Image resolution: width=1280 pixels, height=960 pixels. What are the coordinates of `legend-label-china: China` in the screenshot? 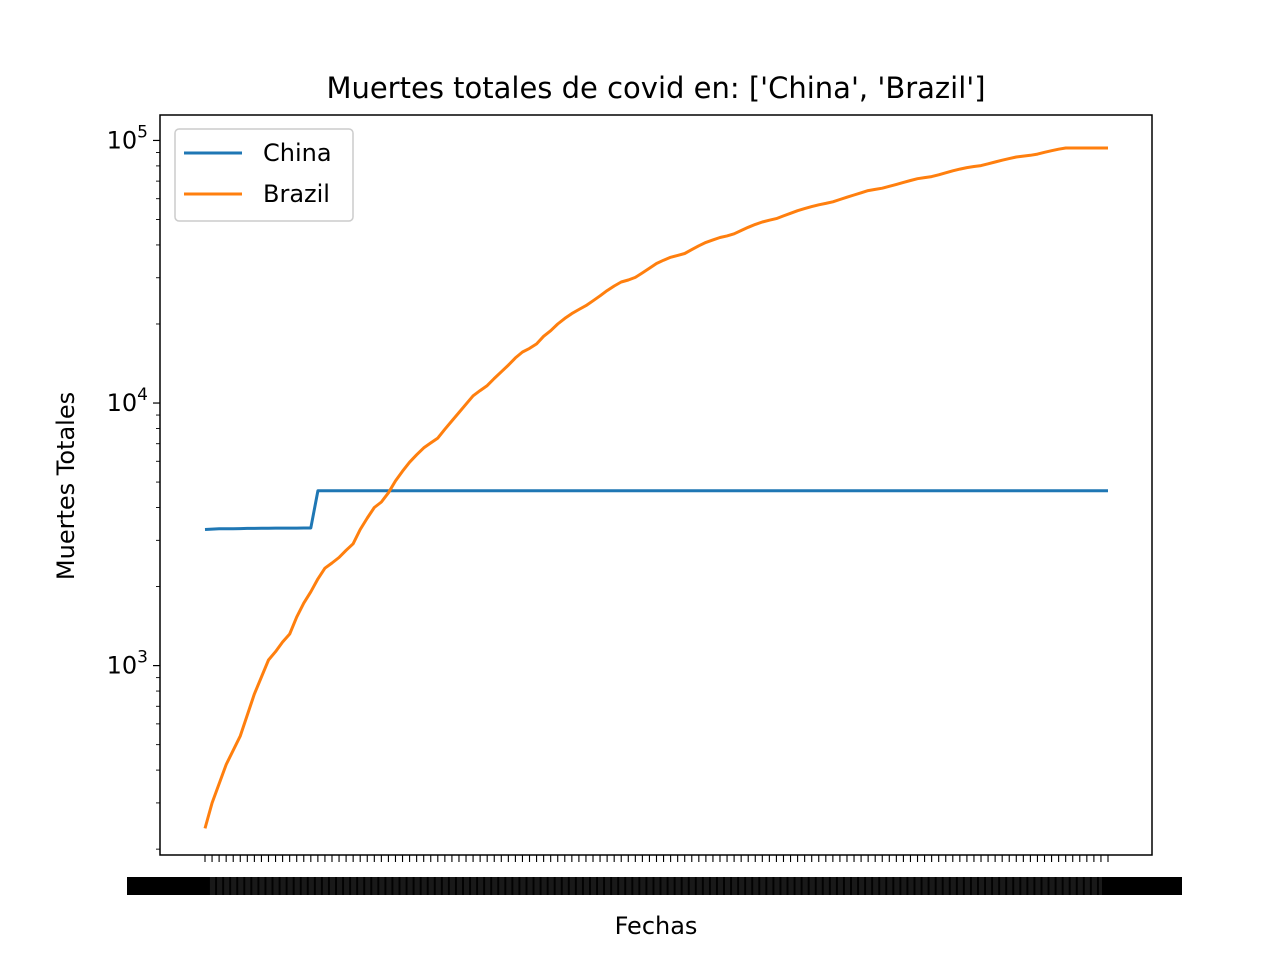 It's located at (297, 153).